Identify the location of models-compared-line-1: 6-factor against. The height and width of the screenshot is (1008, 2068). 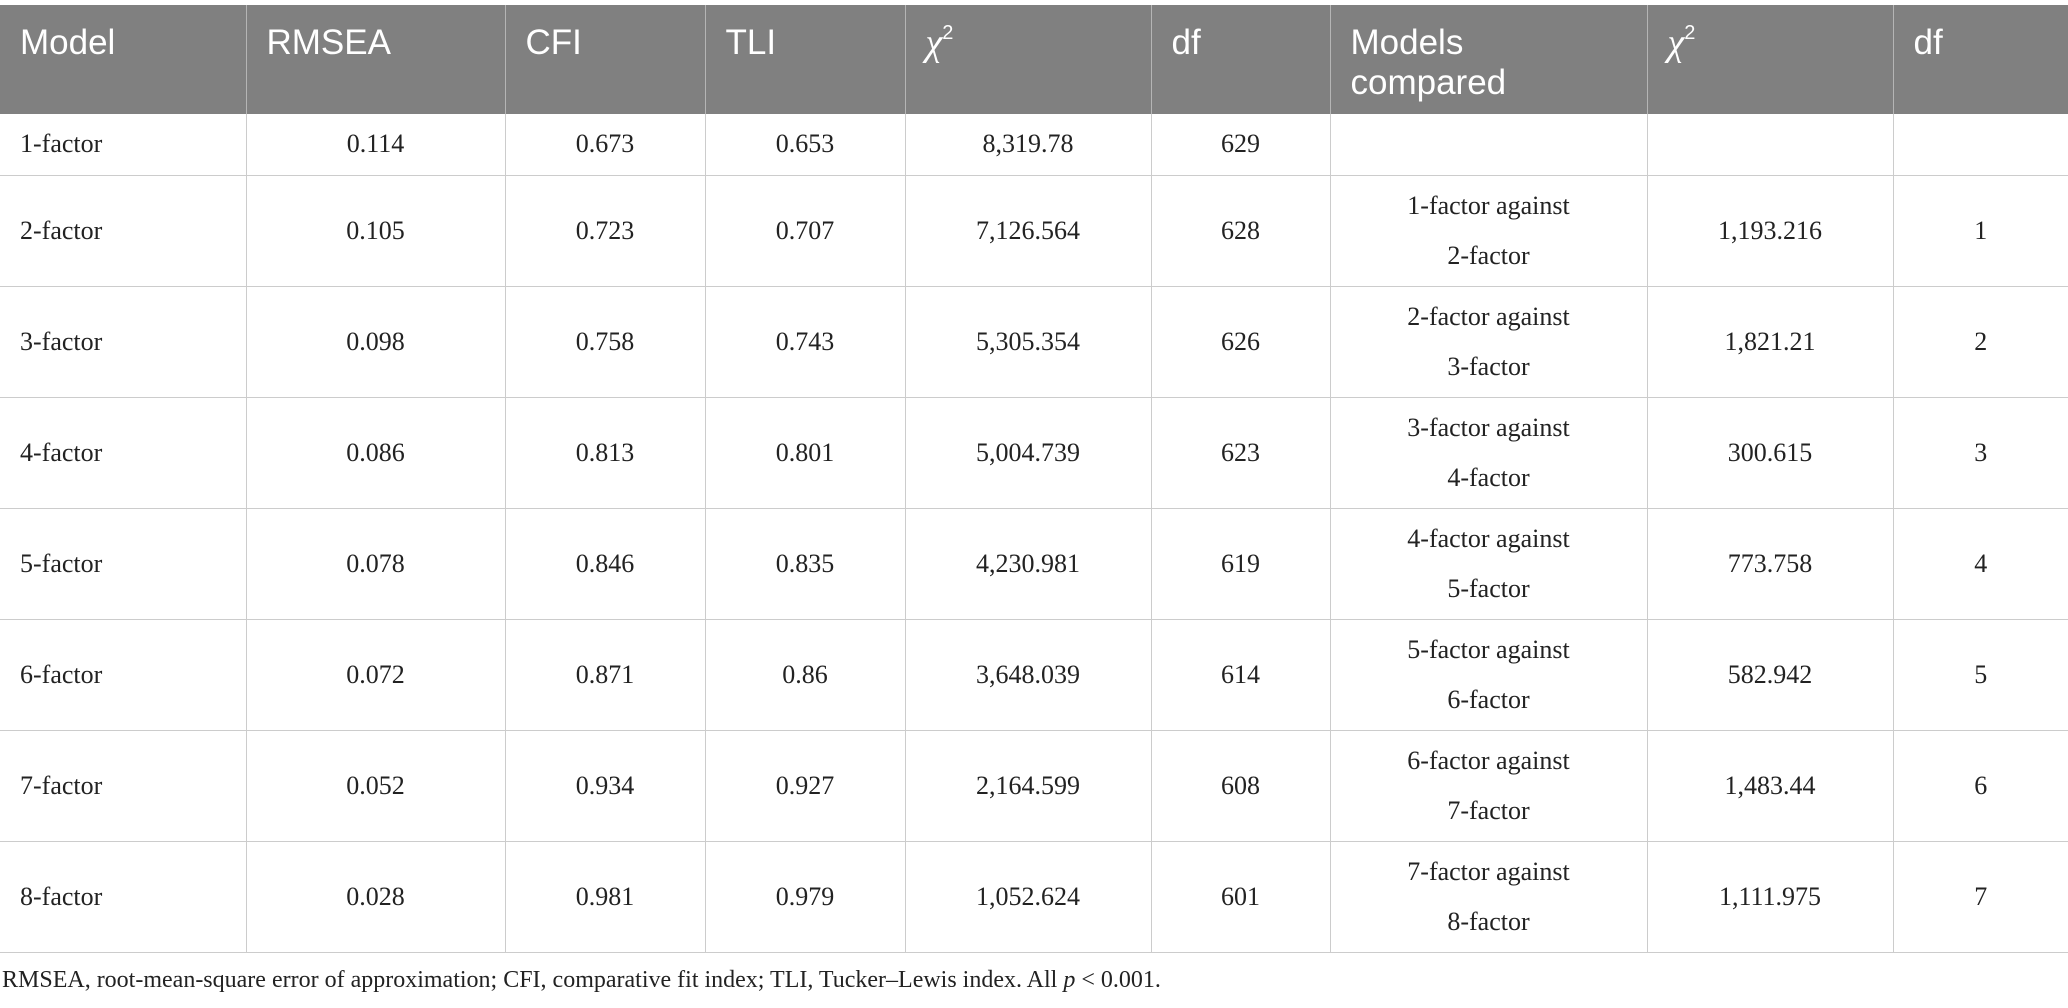
(1488, 760).